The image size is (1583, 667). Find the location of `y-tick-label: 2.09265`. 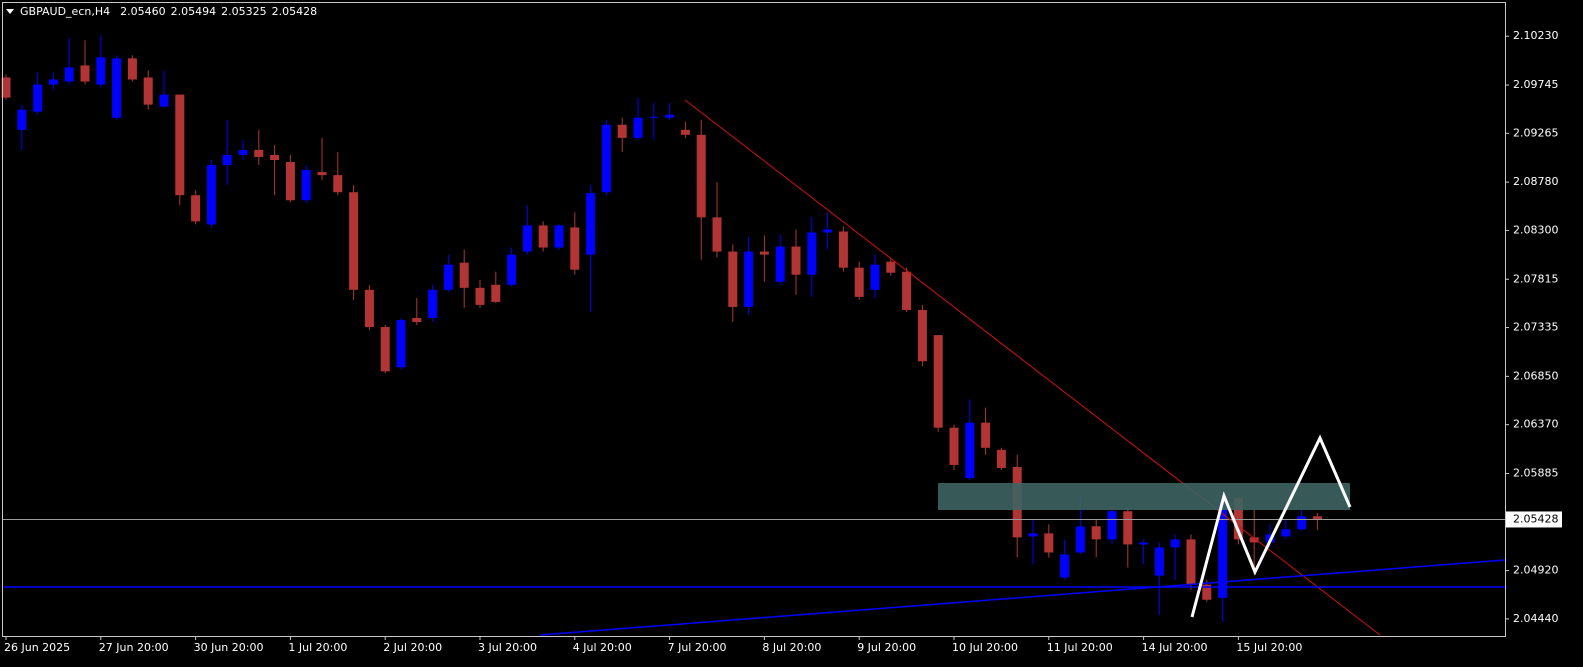

y-tick-label: 2.09265 is located at coordinates (1536, 132).